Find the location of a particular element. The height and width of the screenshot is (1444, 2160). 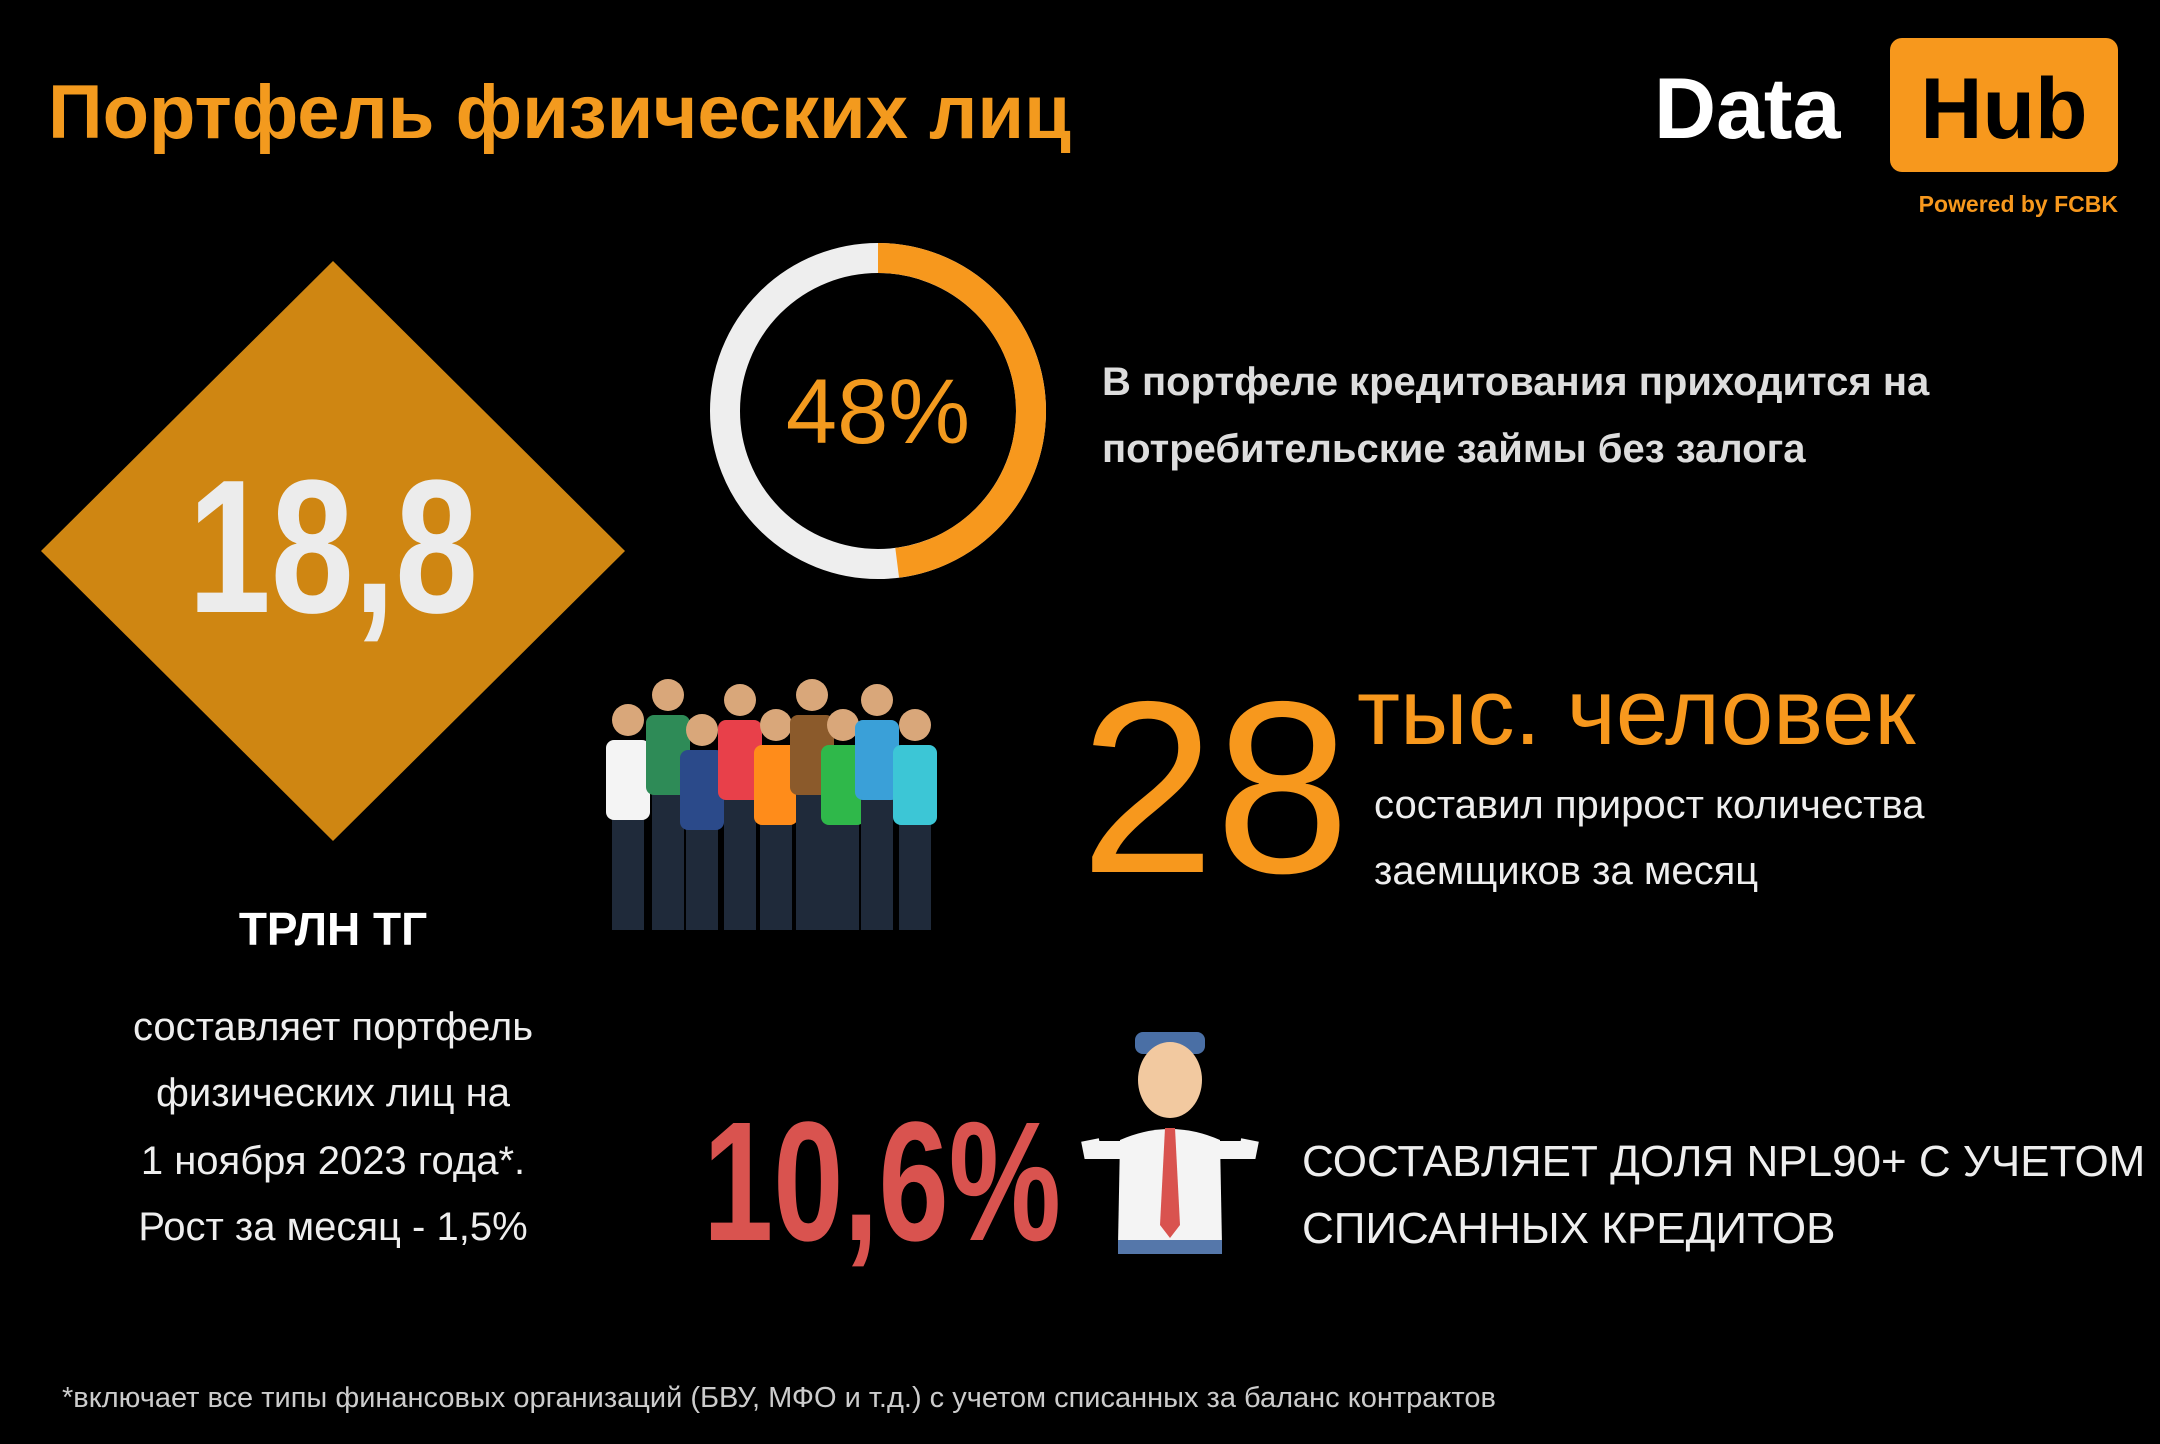

donut-label: 48% is located at coordinates (878, 412).